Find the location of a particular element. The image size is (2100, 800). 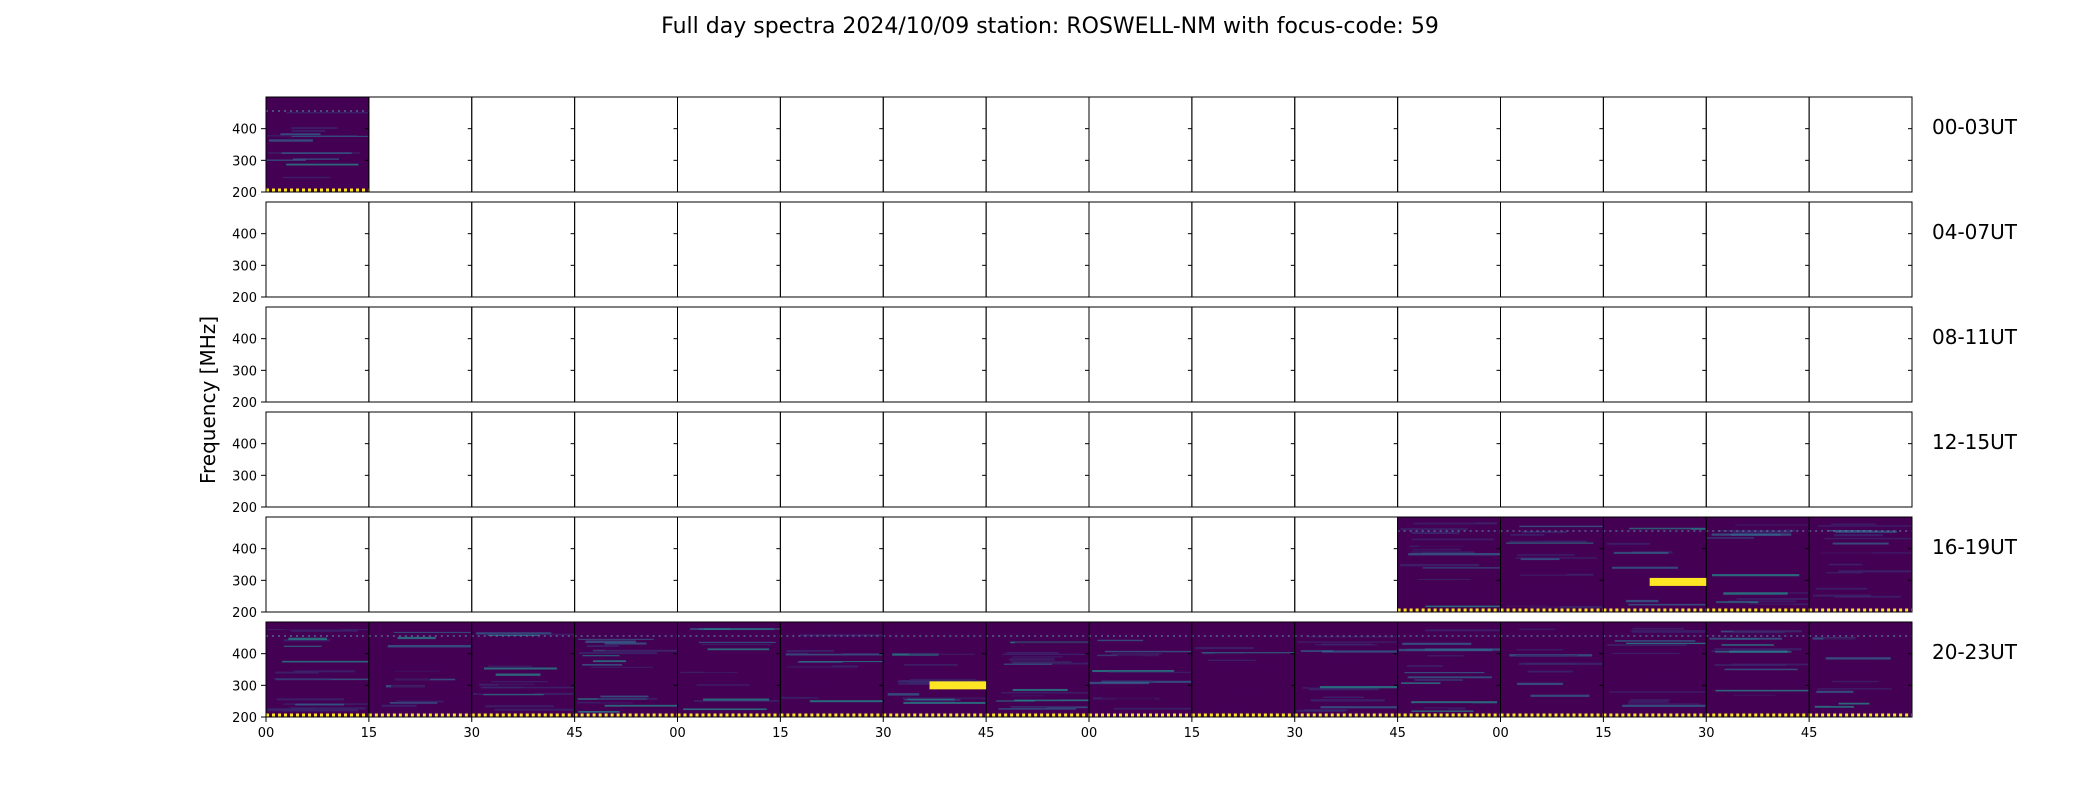

x-tick-label: 30 is located at coordinates (471, 733).